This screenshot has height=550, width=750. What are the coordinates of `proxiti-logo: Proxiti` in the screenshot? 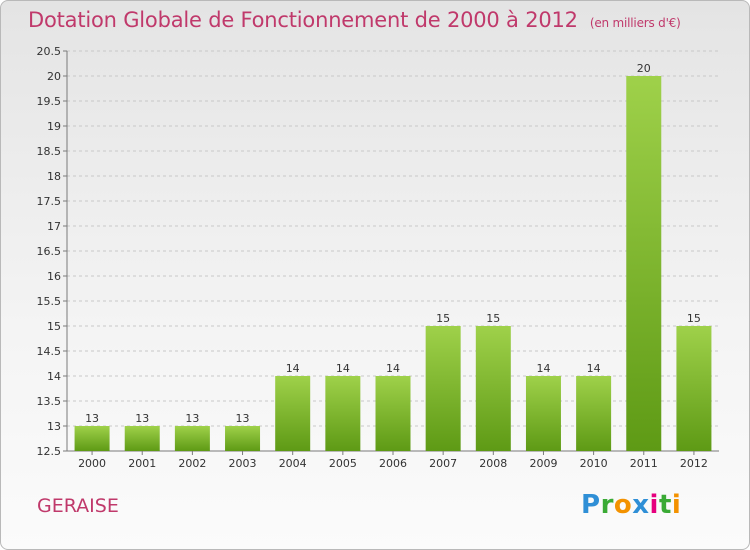 It's located at (631, 505).